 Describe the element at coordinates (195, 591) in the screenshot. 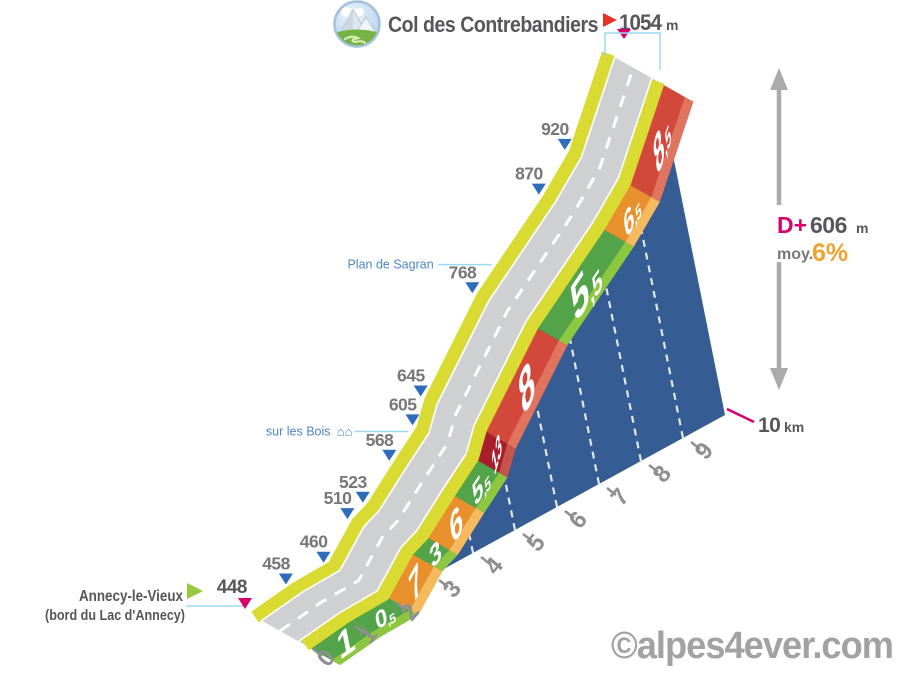

I see `start-flag-icon` at that location.